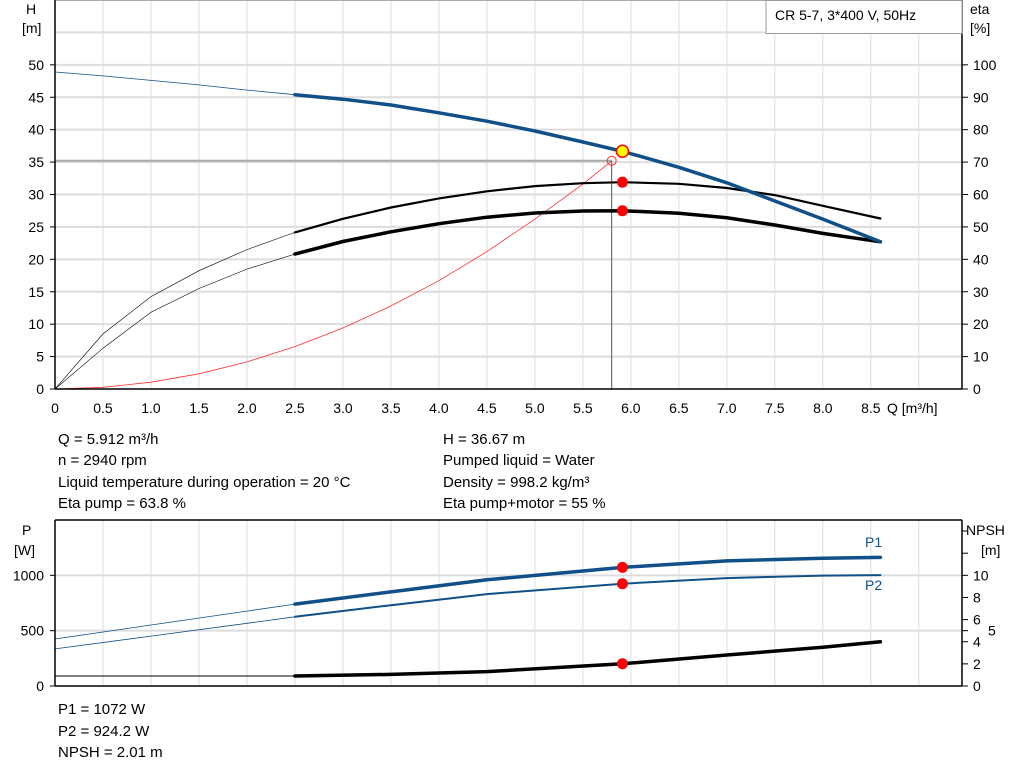 The image size is (1024, 781). What do you see at coordinates (985, 530) in the screenshot?
I see `y-label-npsh: NPSH` at bounding box center [985, 530].